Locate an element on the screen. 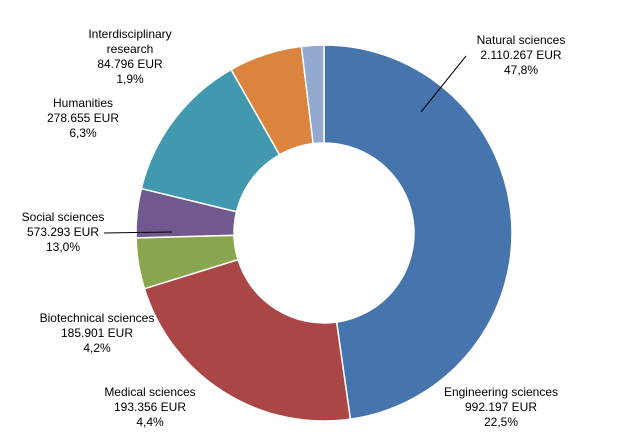 The height and width of the screenshot is (435, 641). label-medical-sciences: Medical sciences 193.356 EUR 4,4% is located at coordinates (149, 407).